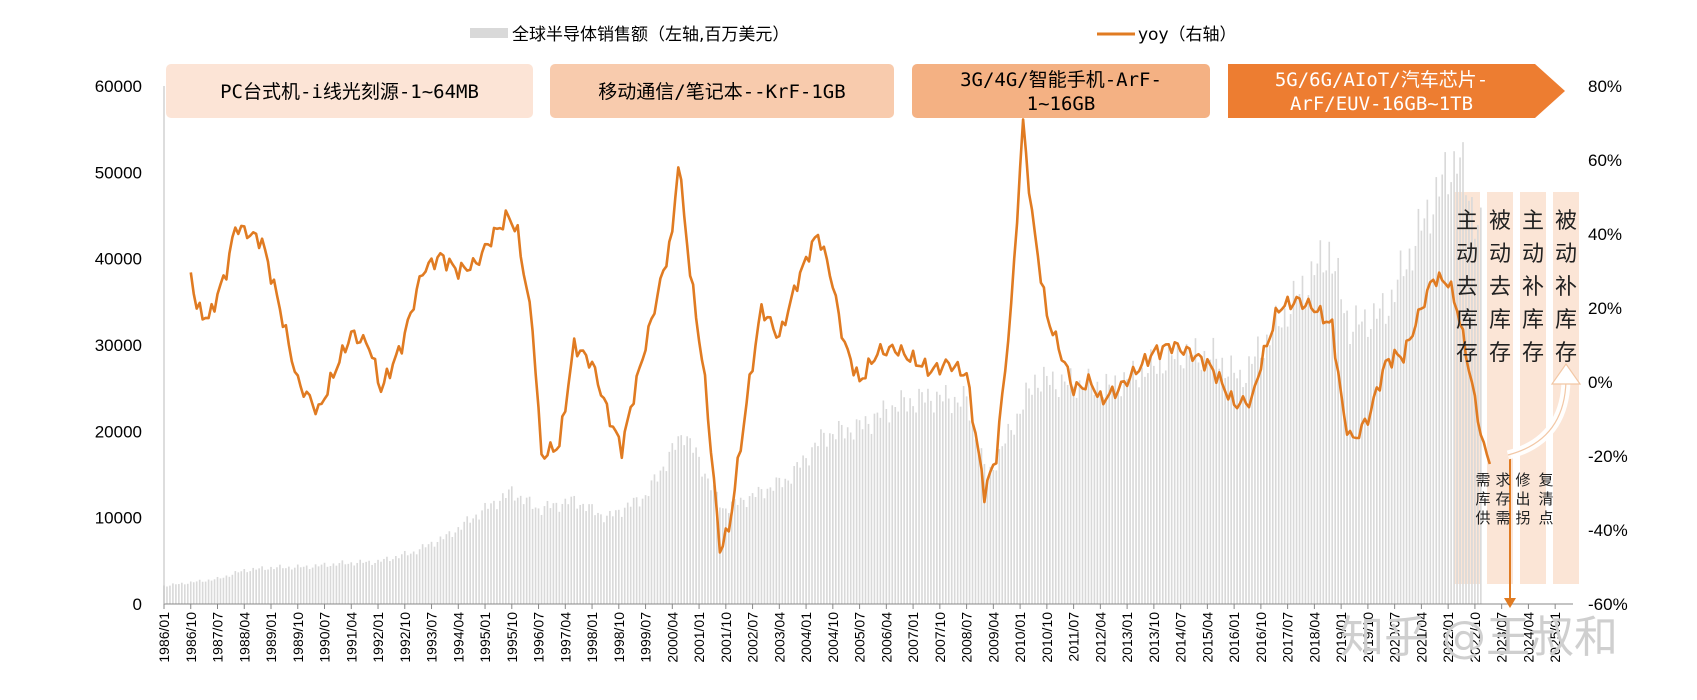  Describe the element at coordinates (1482, 480) in the screenshot. I see `cycle-note-char: 需` at that location.